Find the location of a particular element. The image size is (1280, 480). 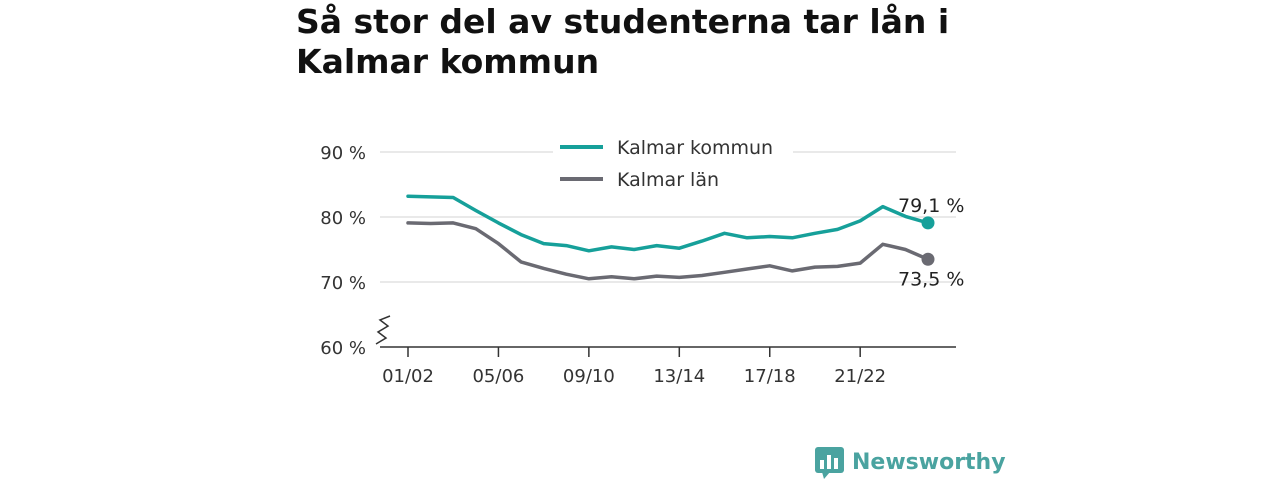

x-tick-label: 09/10 is located at coordinates (589, 376).